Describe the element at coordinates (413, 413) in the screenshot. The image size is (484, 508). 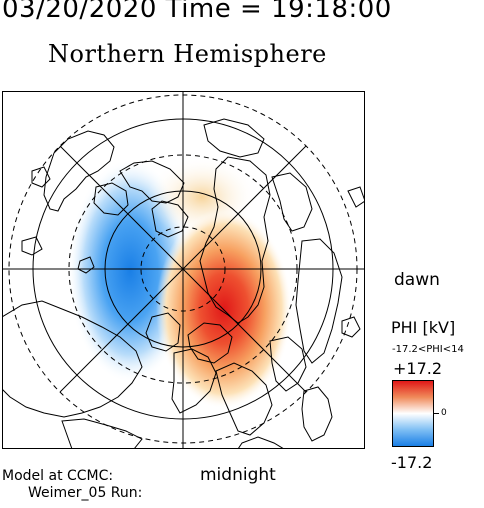
I see `colorbar` at that location.